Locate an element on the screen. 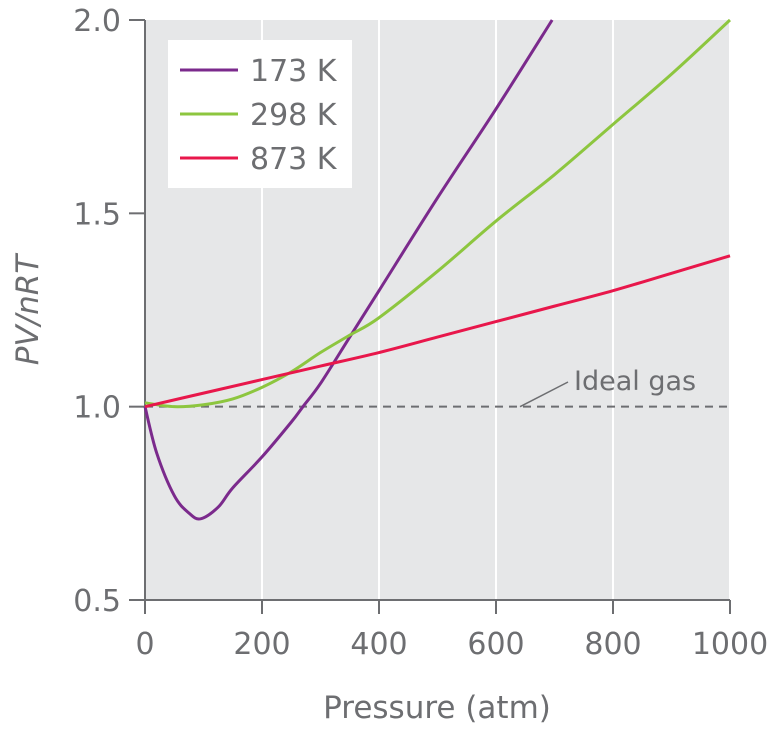  y-tick-label: 2.0 is located at coordinates (97, 21).